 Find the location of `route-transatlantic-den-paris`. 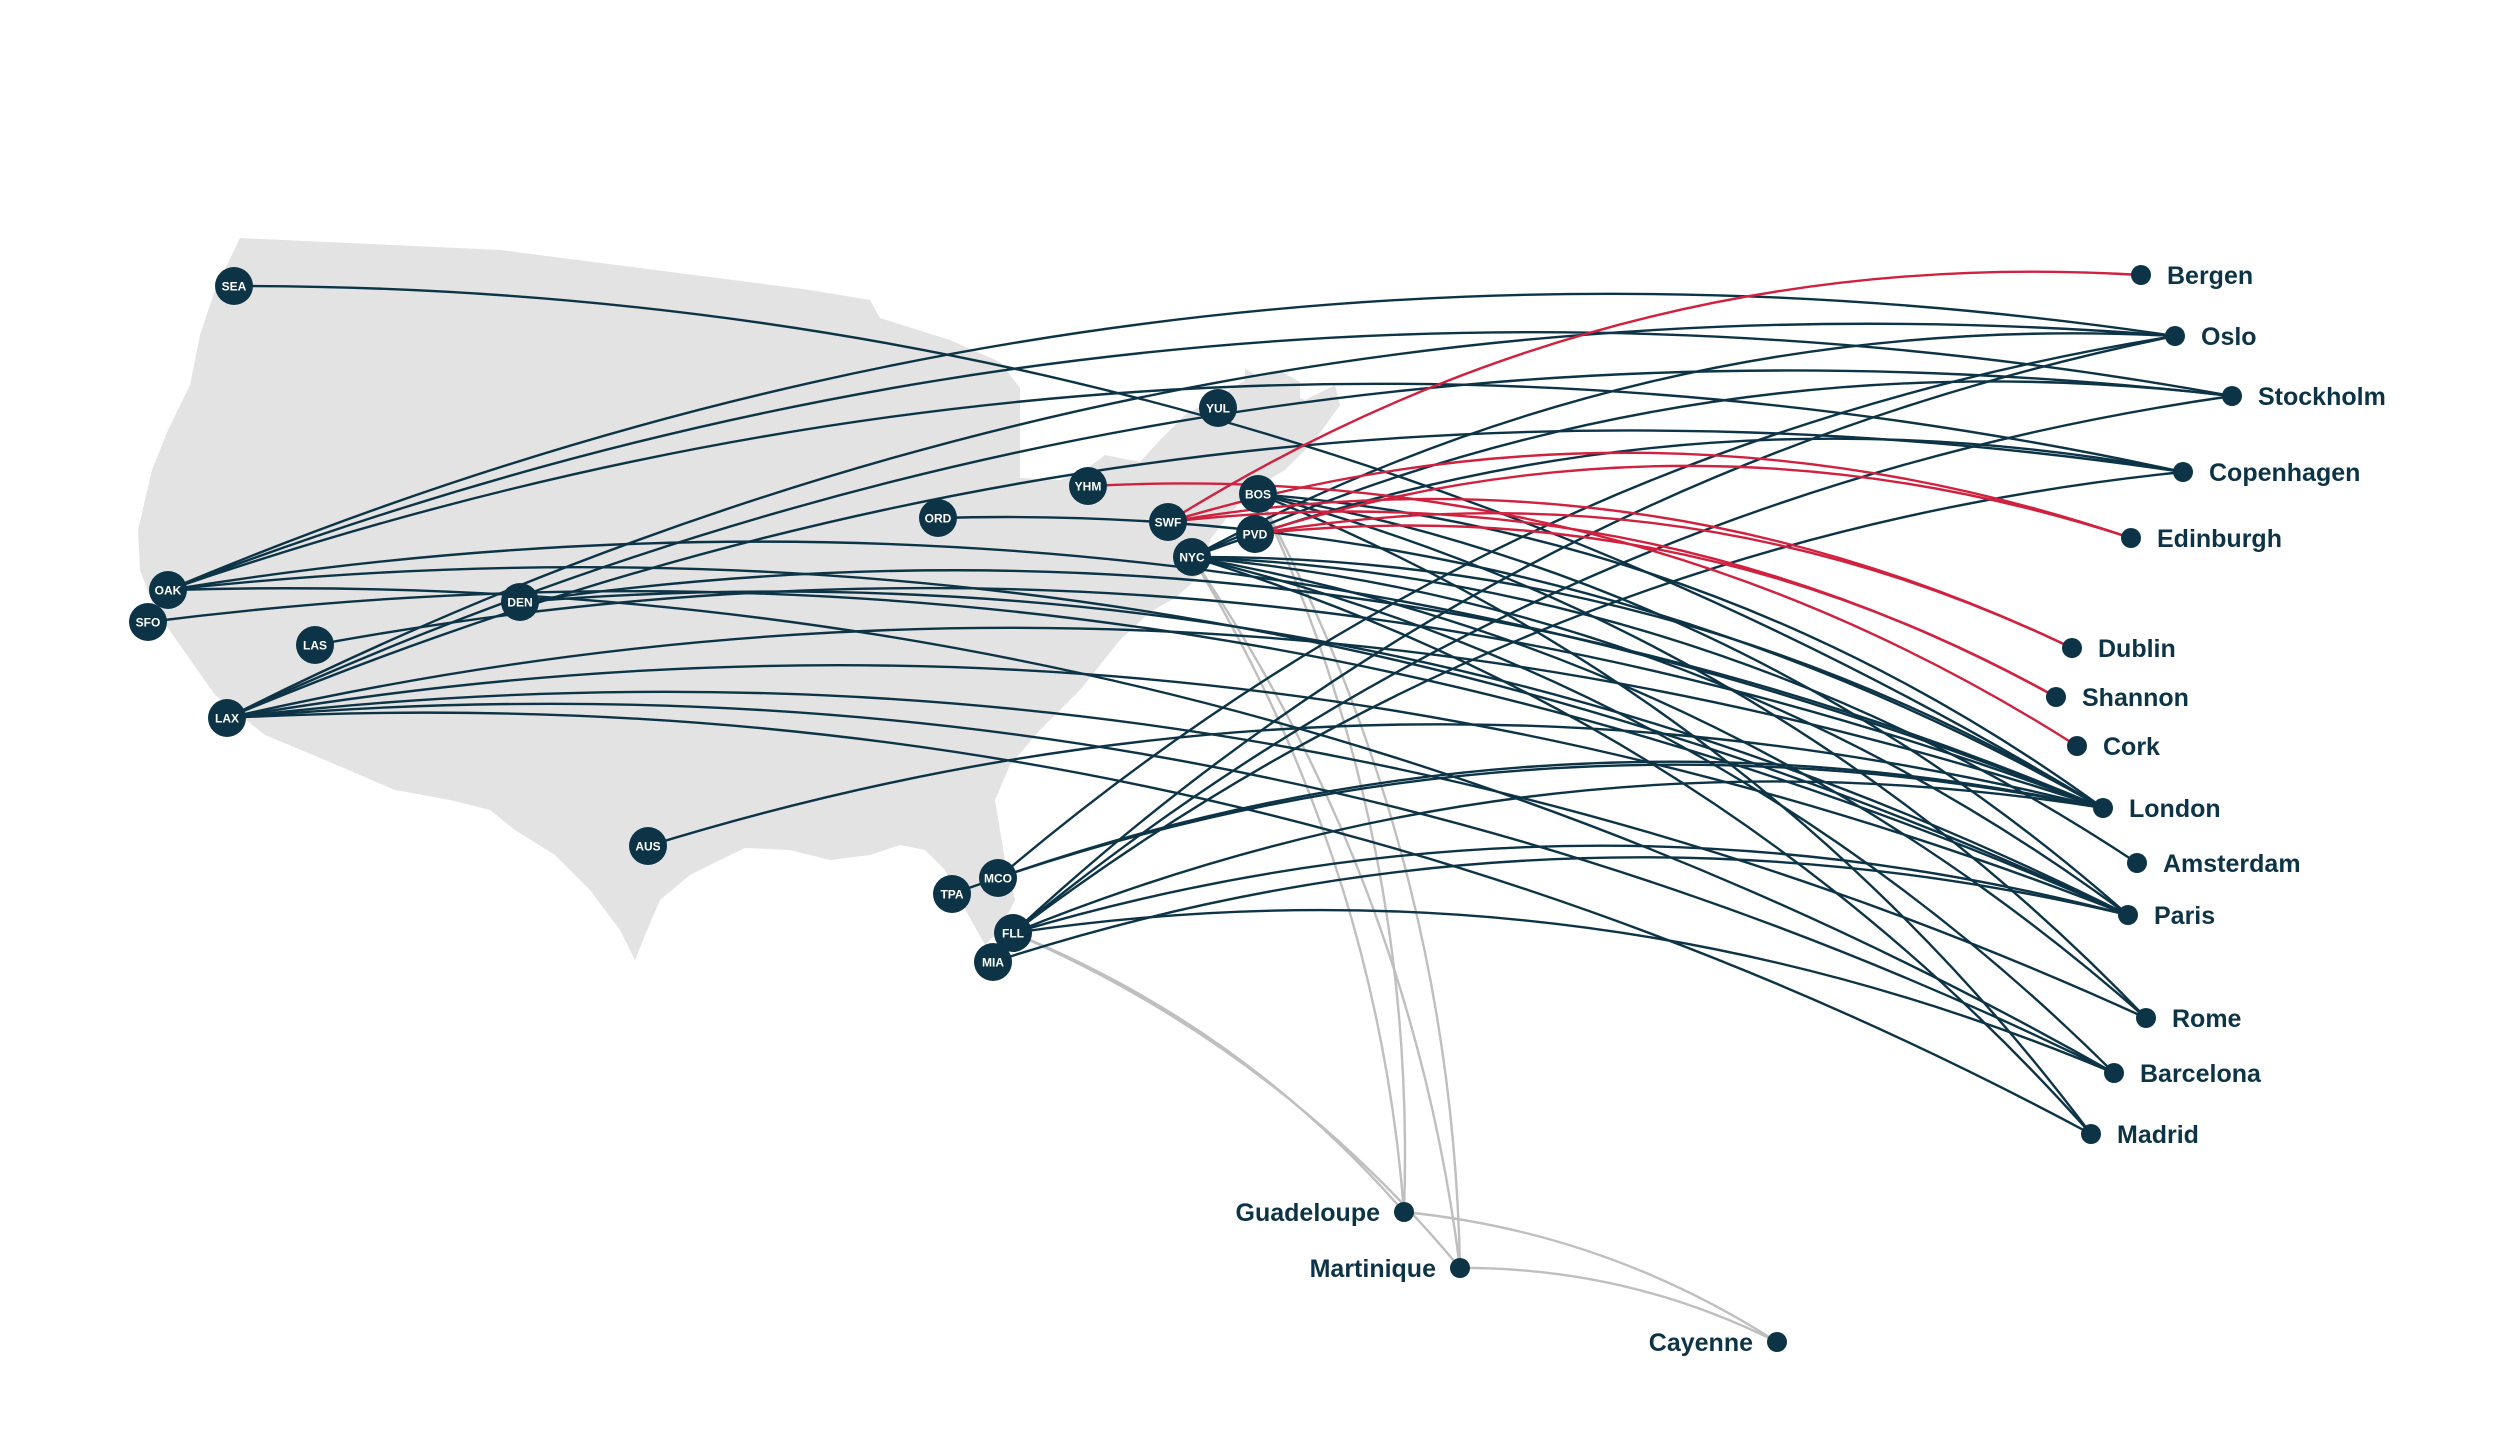

route-transatlantic-den-paris is located at coordinates (1324, 753).